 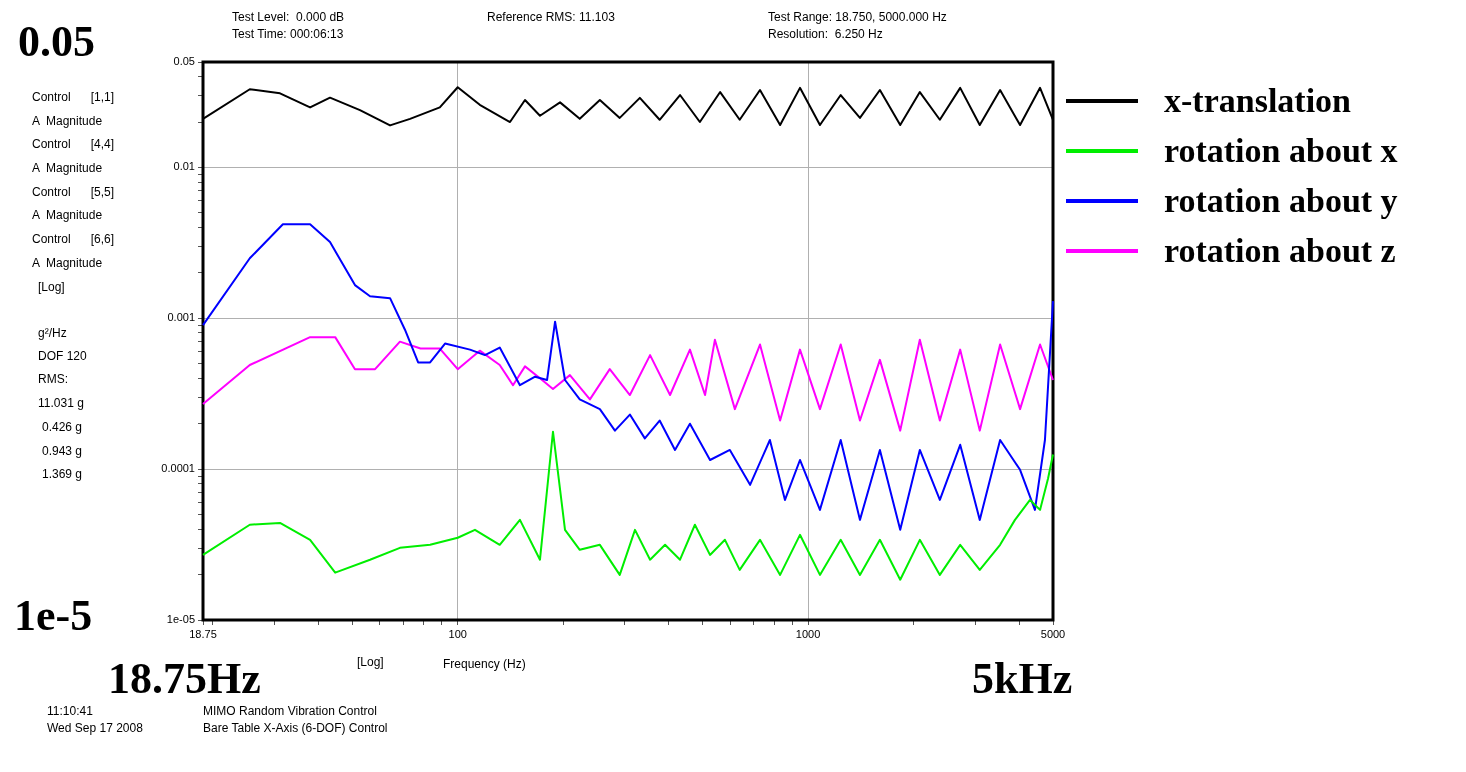 What do you see at coordinates (53, 615) in the screenshot?
I see `text: 1e-5` at bounding box center [53, 615].